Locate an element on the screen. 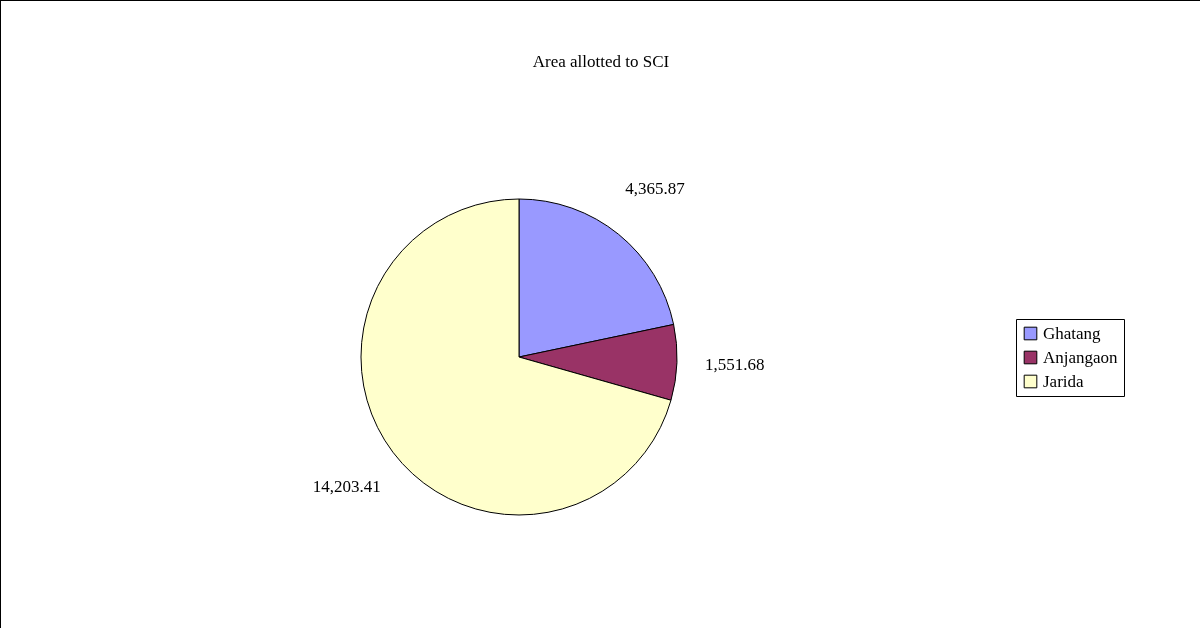  chart-title: Area allotted to SCI is located at coordinates (601, 61).